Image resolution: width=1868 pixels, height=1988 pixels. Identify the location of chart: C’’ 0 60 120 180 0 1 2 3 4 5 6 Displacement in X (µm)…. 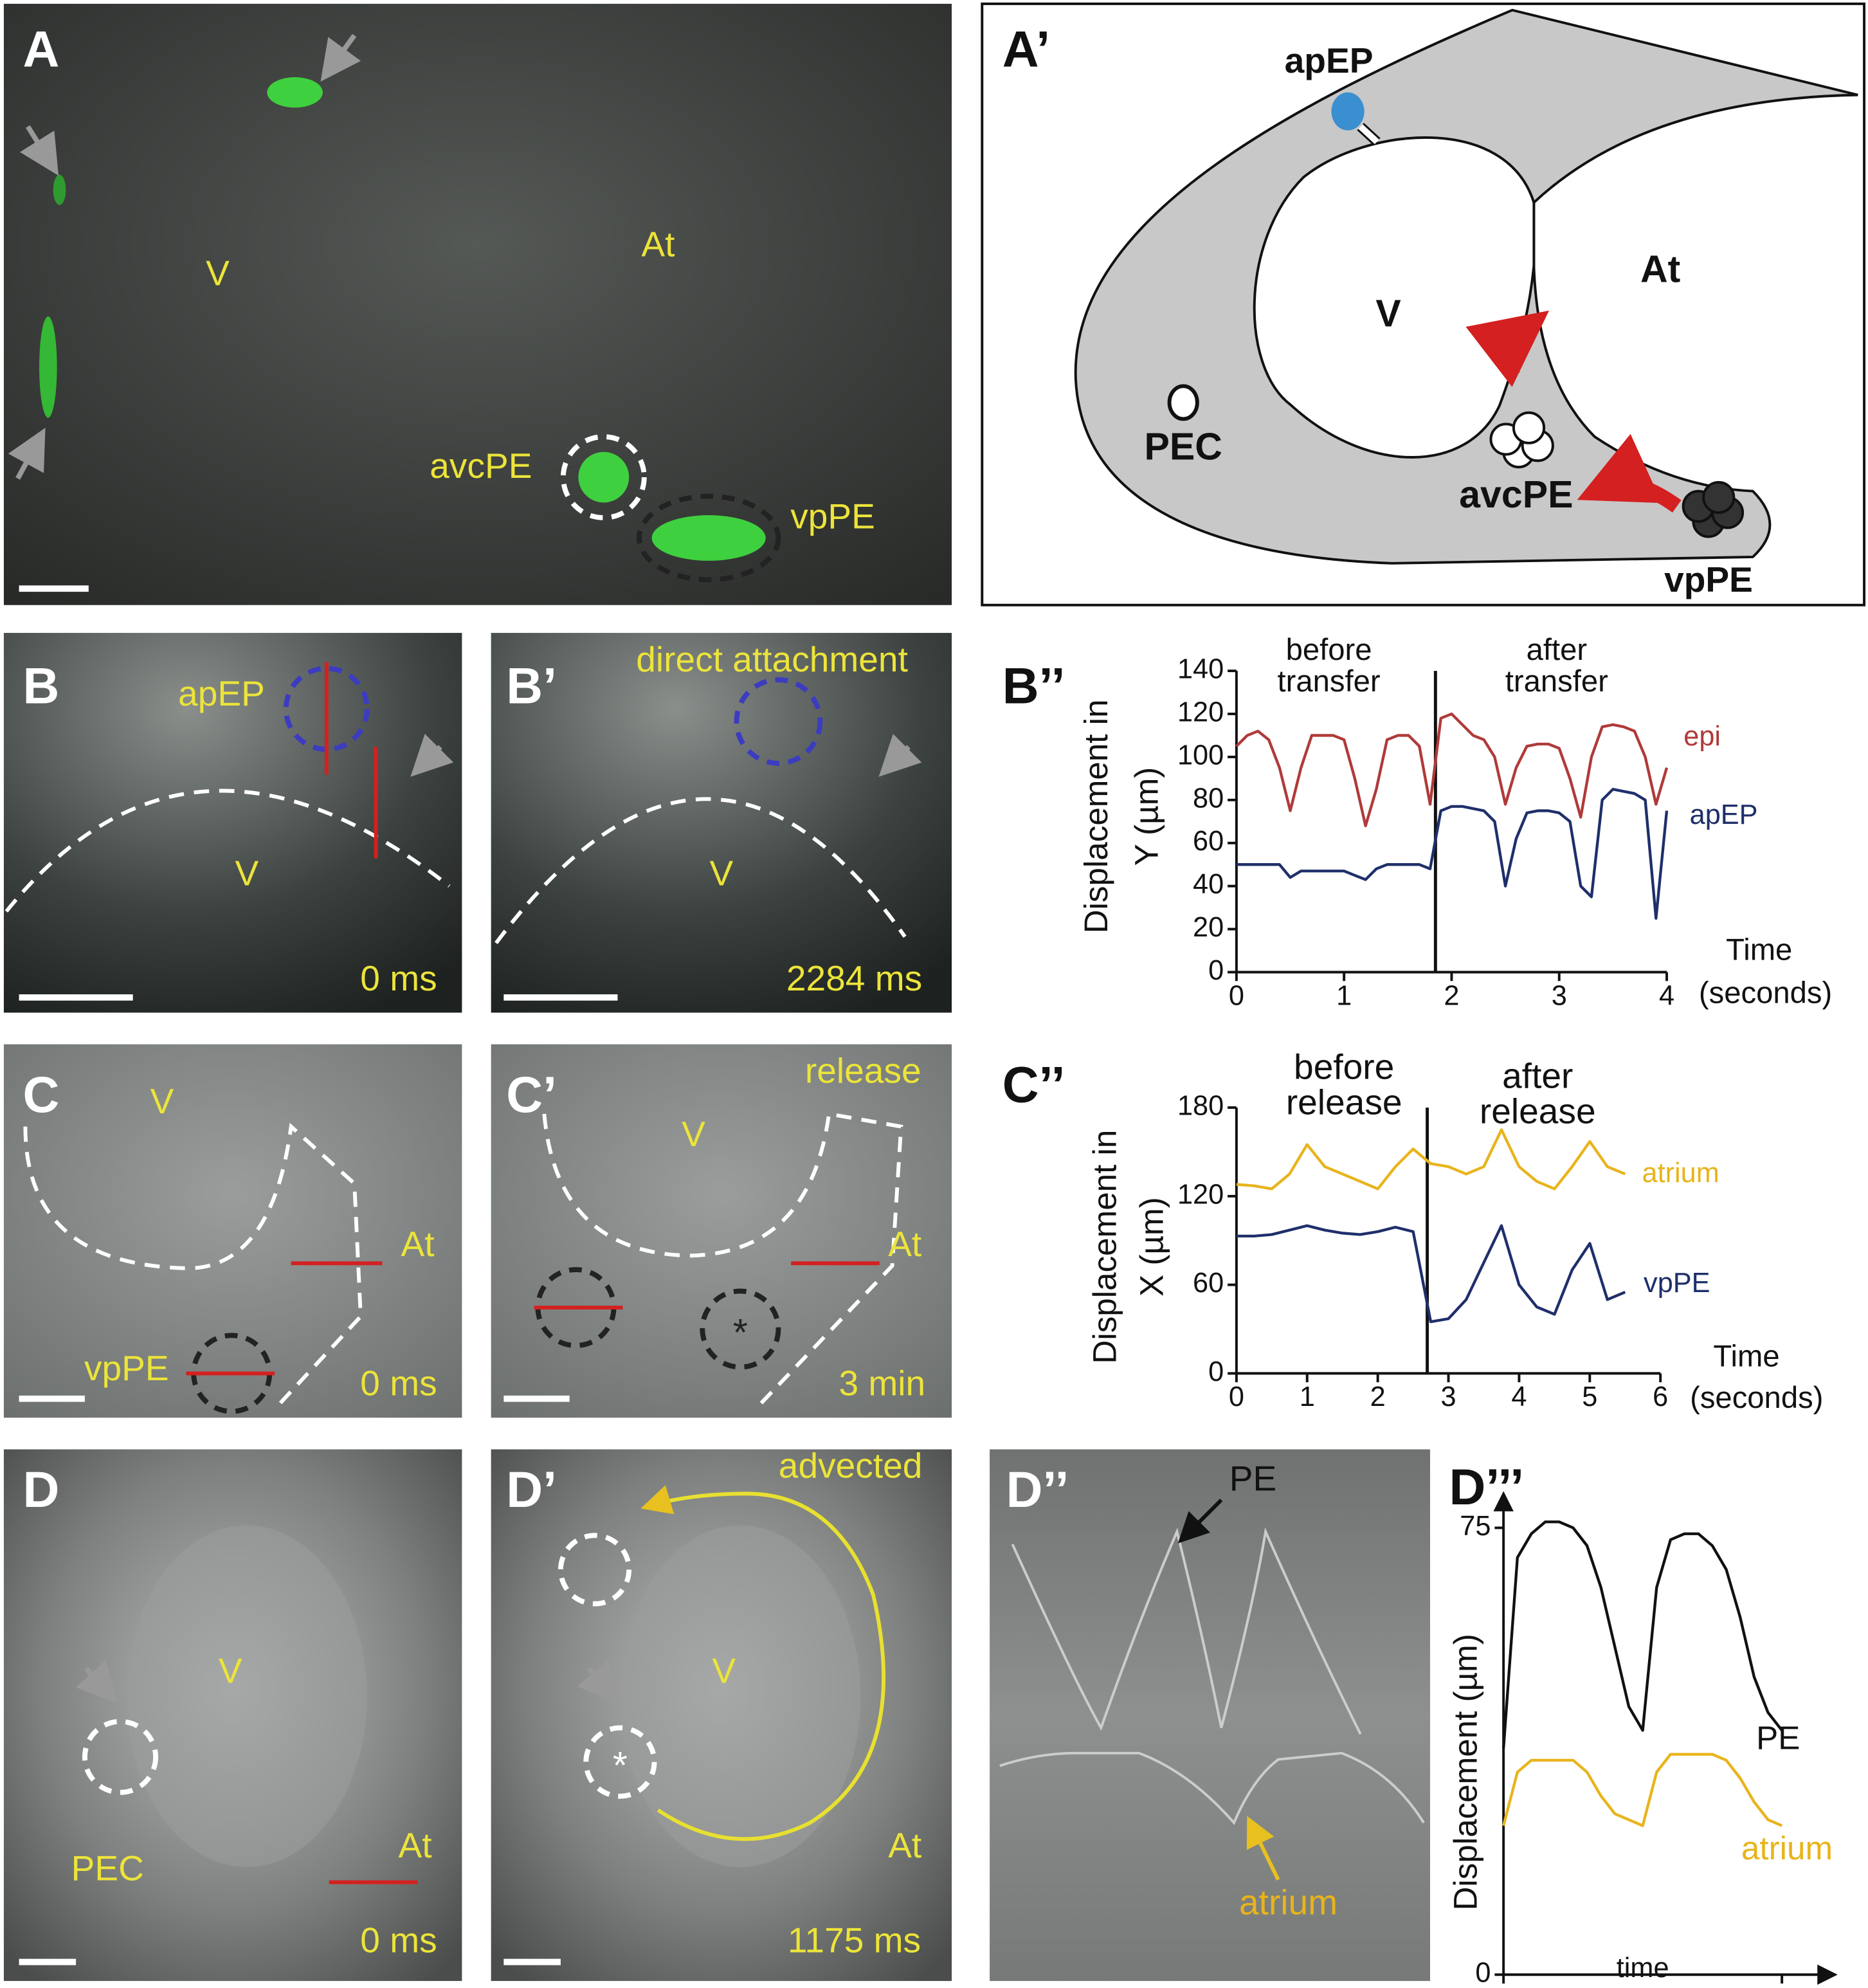
(1413, 1231).